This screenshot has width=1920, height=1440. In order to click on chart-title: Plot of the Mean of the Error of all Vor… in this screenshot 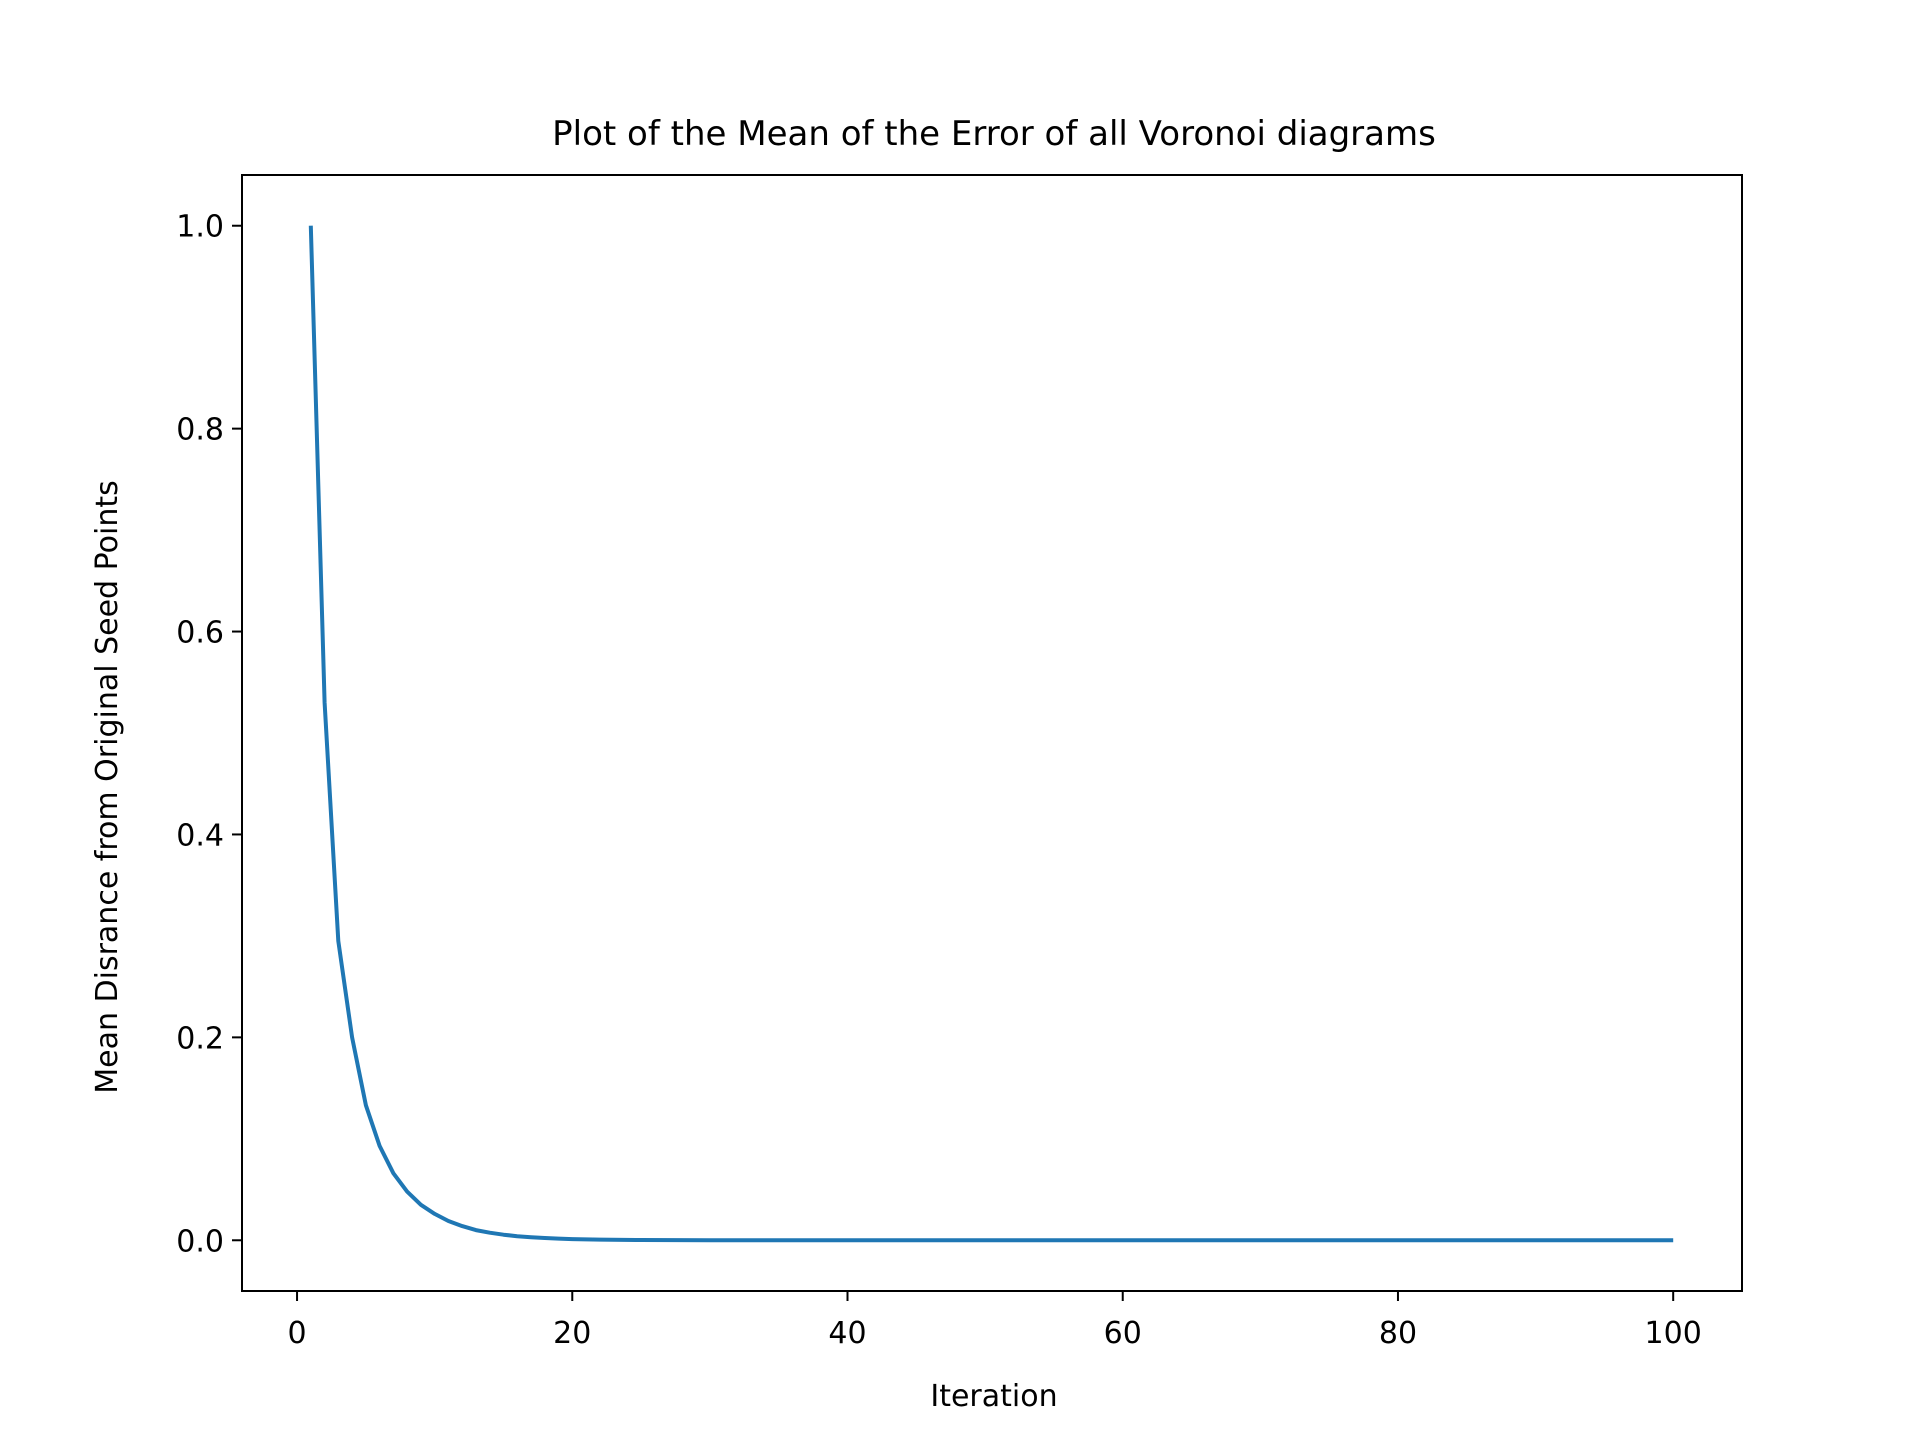, I will do `click(994, 134)`.